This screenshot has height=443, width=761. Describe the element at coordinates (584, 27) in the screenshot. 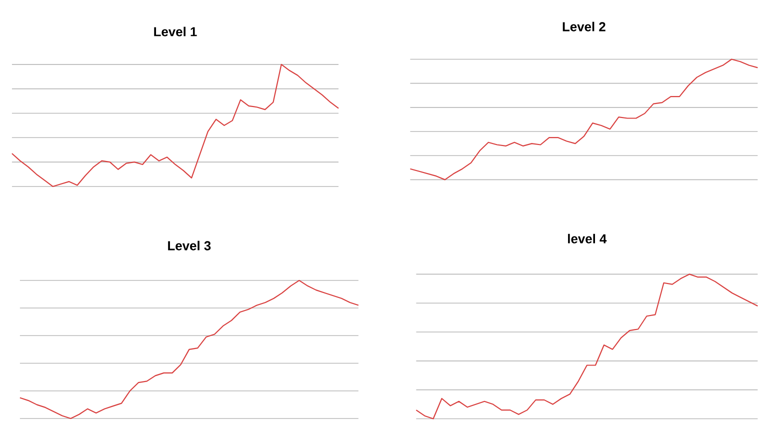

I see `chart-title: Level 2` at that location.